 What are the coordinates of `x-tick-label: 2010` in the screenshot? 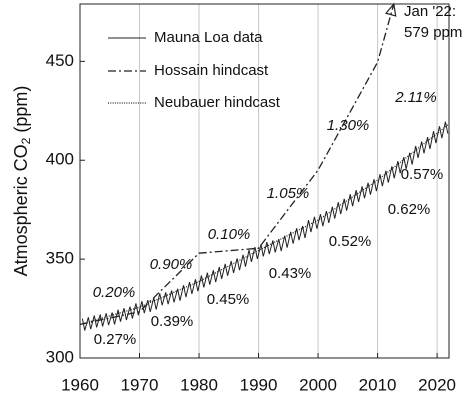 It's located at (378, 384).